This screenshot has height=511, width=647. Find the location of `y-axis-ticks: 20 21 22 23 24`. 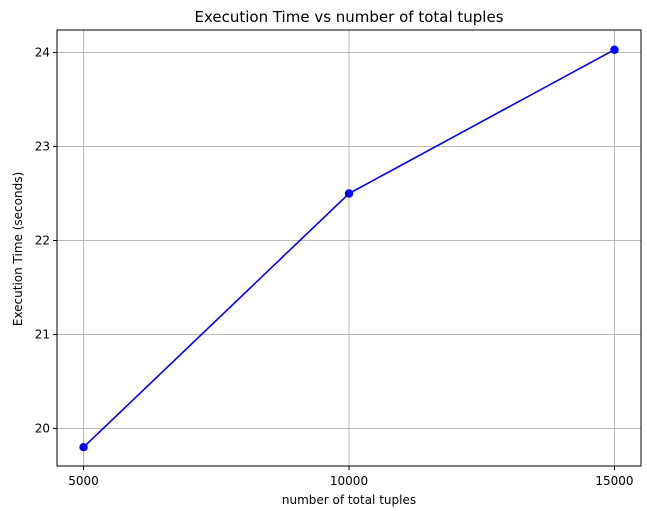

y-axis-ticks: 20 21 22 23 24 is located at coordinates (46, 240).